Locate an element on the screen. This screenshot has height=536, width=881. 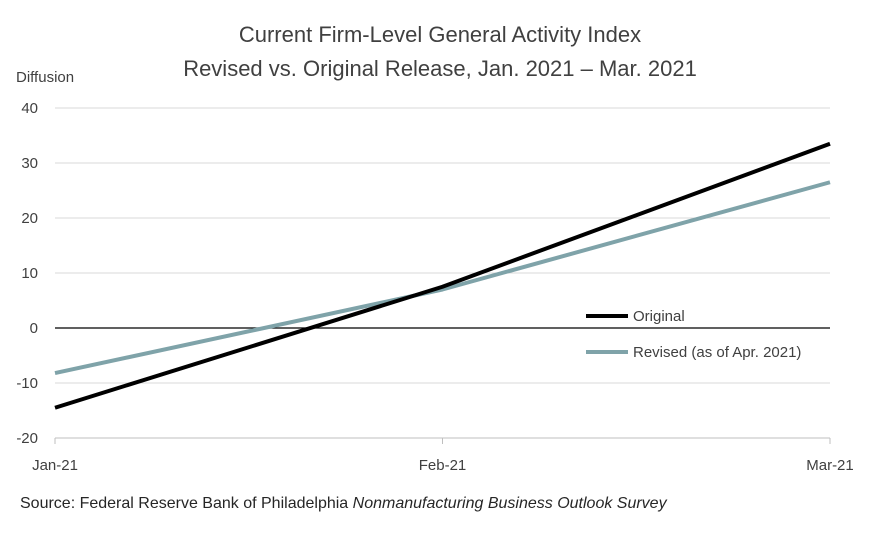
x-tick-labels: Jan-21 Feb-21 Mar-21 is located at coordinates (443, 465).